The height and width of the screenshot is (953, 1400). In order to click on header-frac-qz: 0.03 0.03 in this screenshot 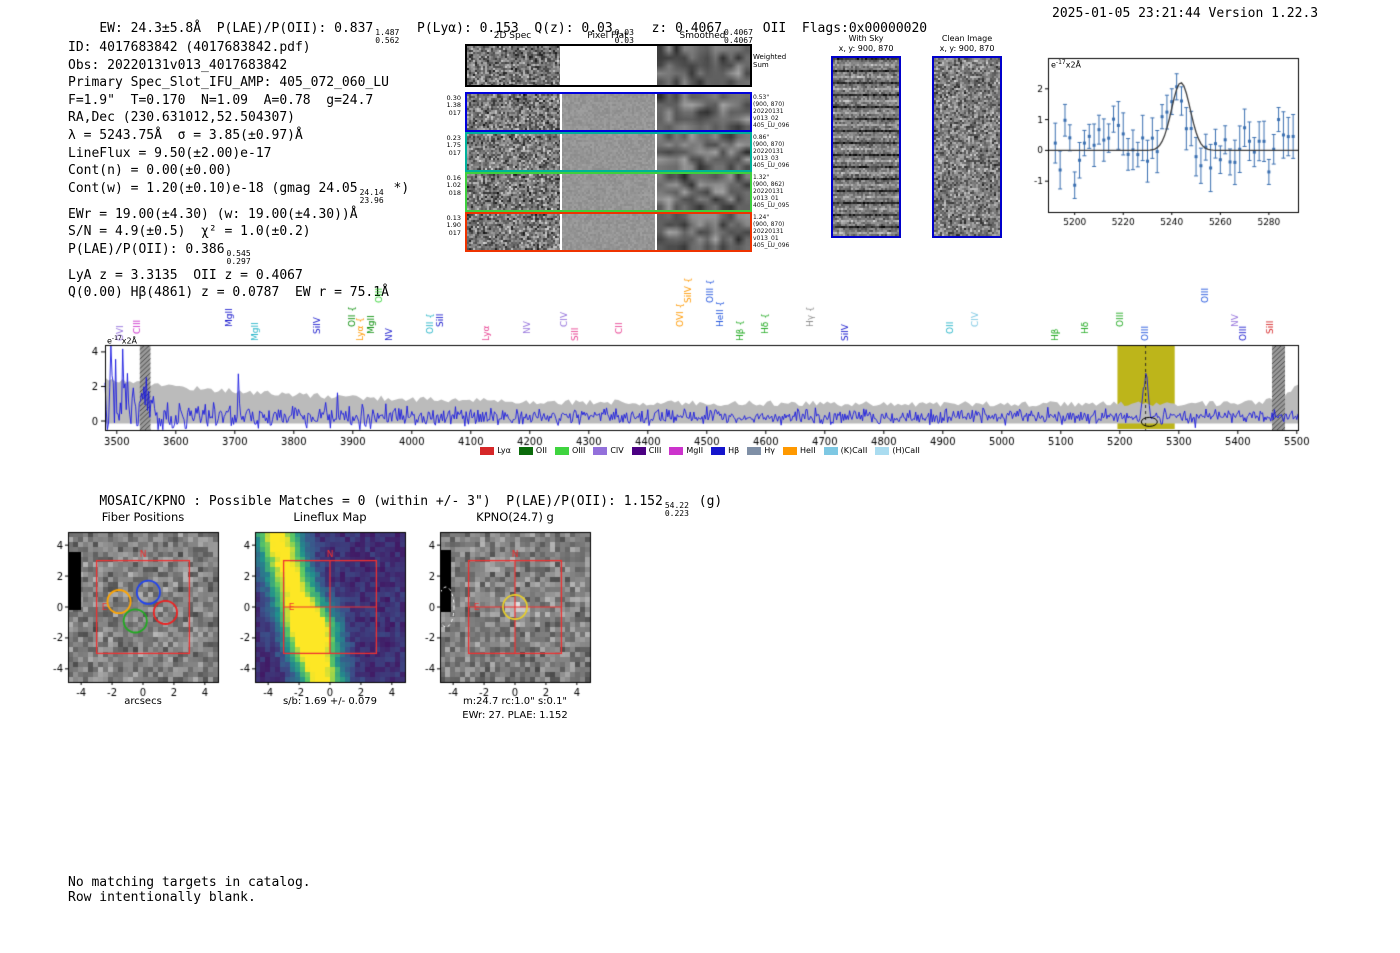, I will do `click(624, 37)`.